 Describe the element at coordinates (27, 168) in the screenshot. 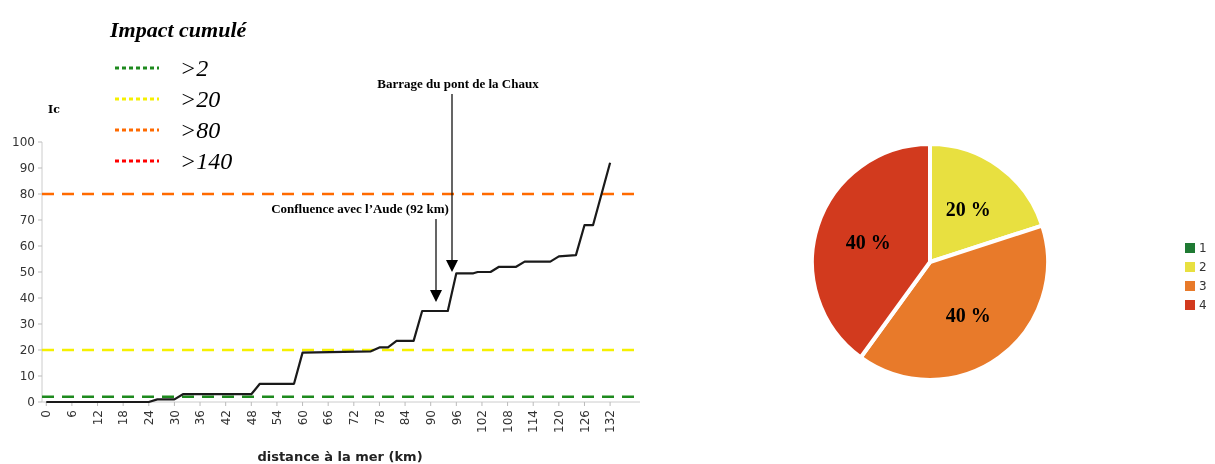

I see `y-tick-label: 90` at that location.